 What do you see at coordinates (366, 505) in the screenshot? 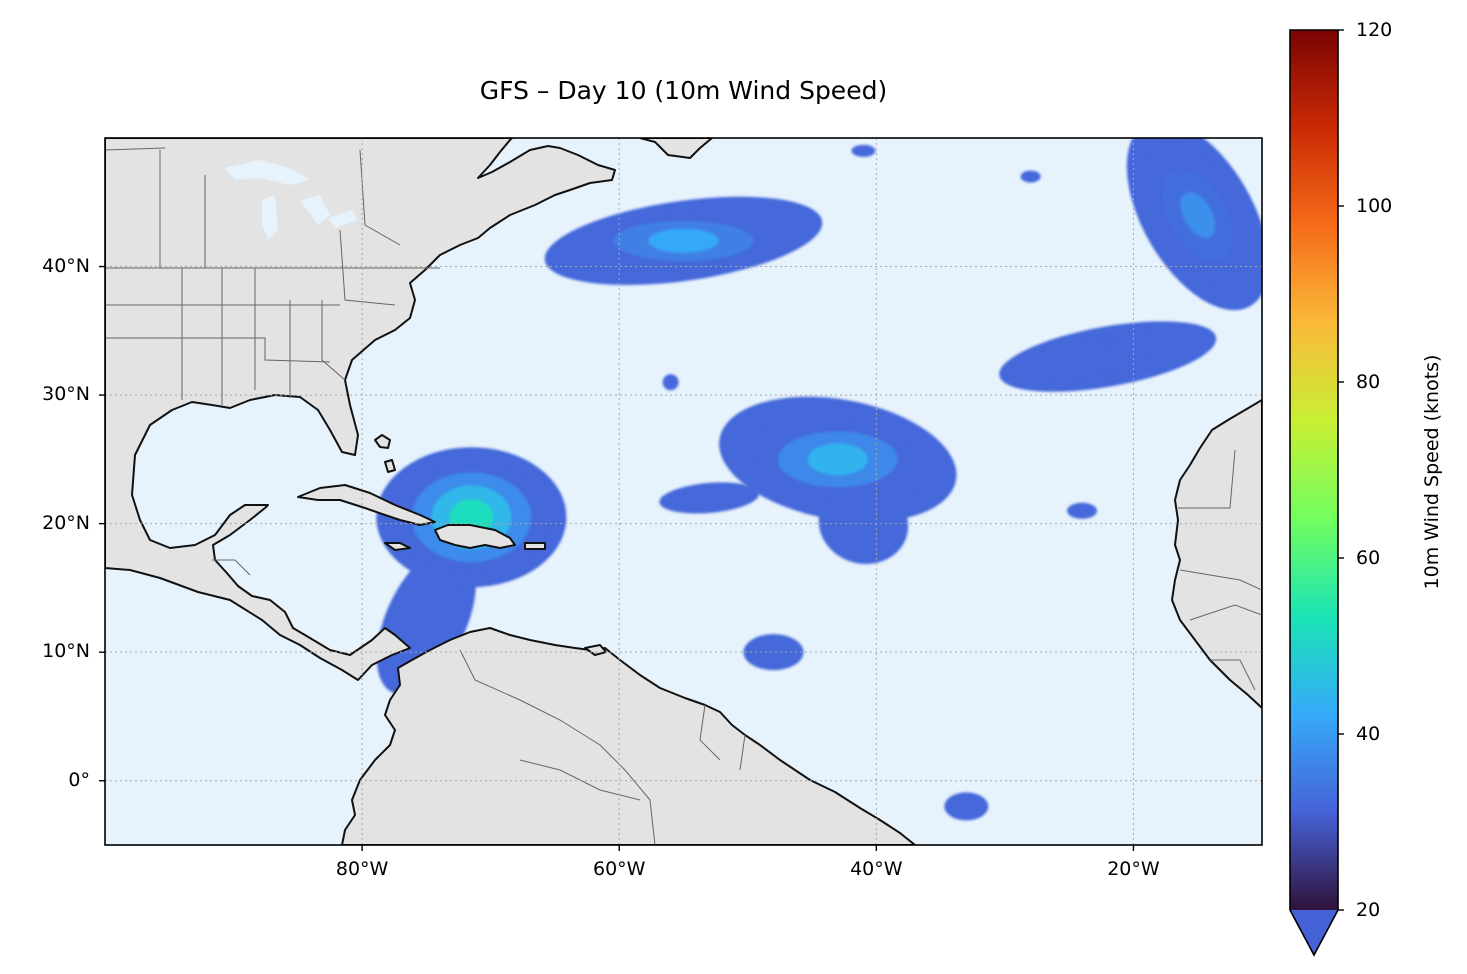
I see `cuba-island` at bounding box center [366, 505].